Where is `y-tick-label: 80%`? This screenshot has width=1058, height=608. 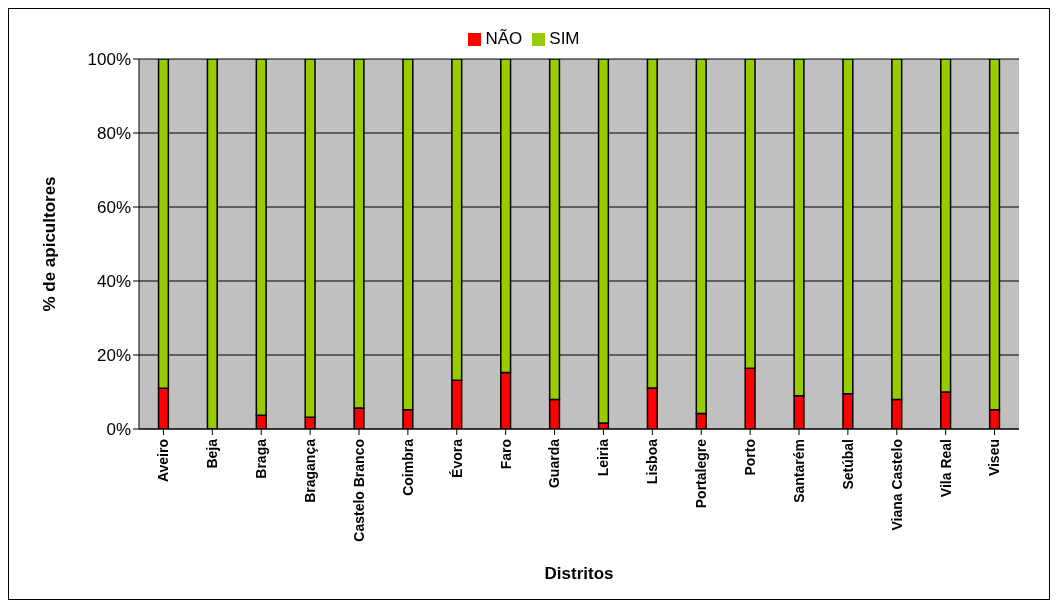
y-tick-label: 80% is located at coordinates (113, 134).